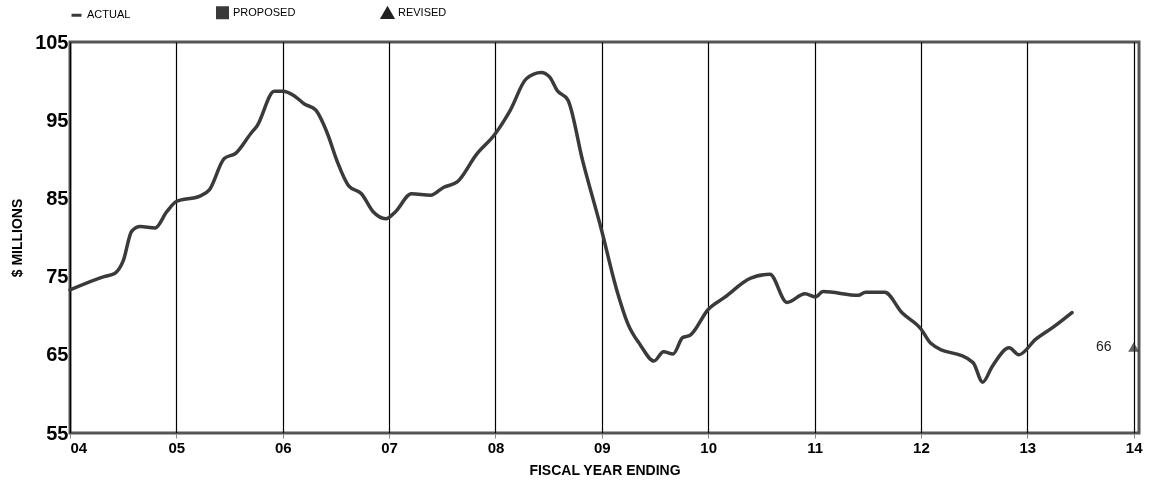 The height and width of the screenshot is (483, 1156). Describe the element at coordinates (57, 119) in the screenshot. I see `y-tick-label: 95` at that location.